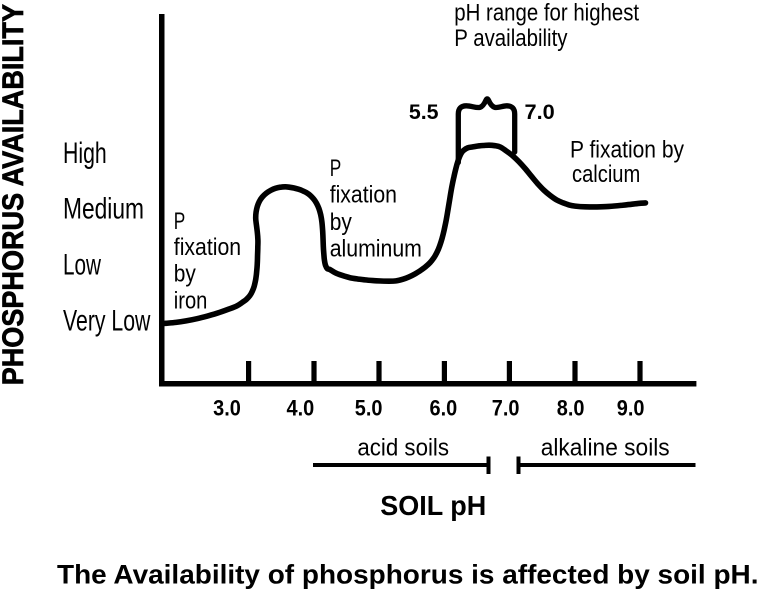 This screenshot has width=768, height=598. I want to click on svg-text: acid soils, so click(403, 448).